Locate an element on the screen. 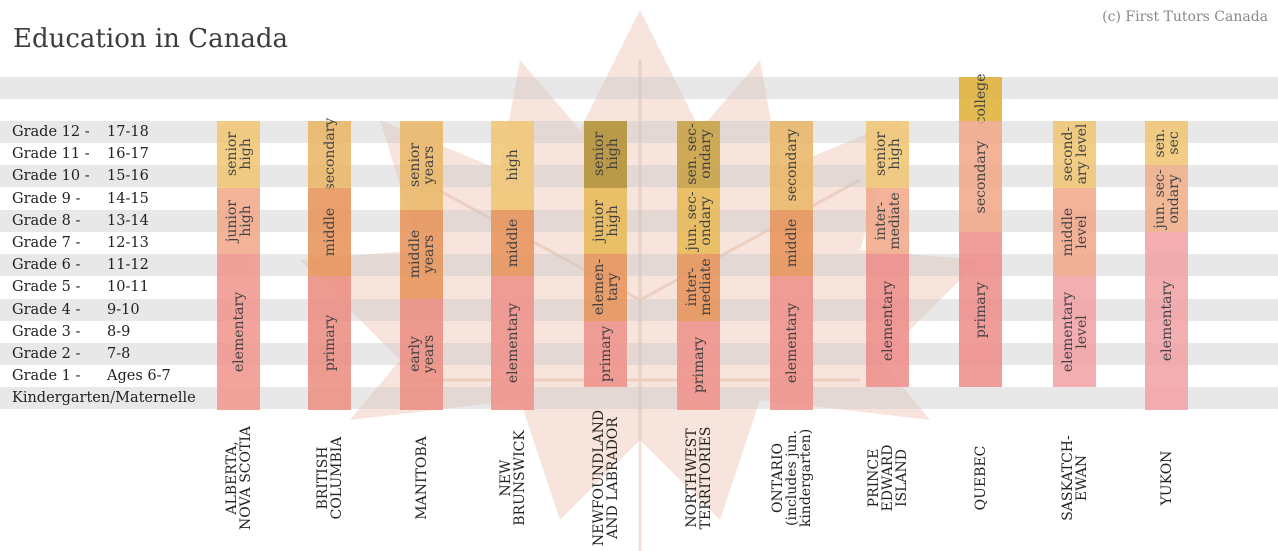  grade-age: 14-15 is located at coordinates (128, 198).